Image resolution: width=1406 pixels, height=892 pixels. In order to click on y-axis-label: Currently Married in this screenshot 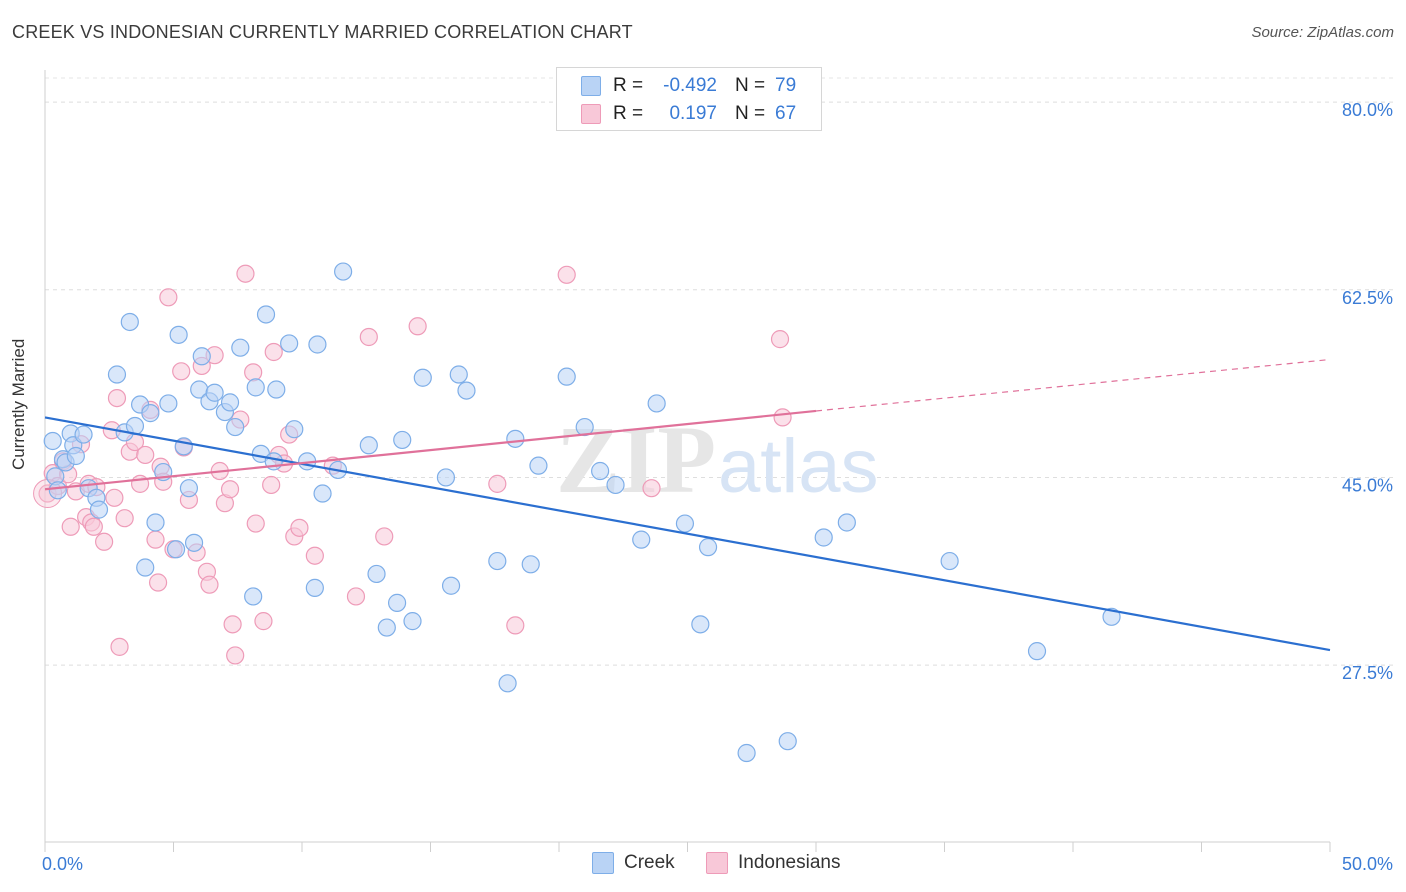, I will do `click(18, 404)`.